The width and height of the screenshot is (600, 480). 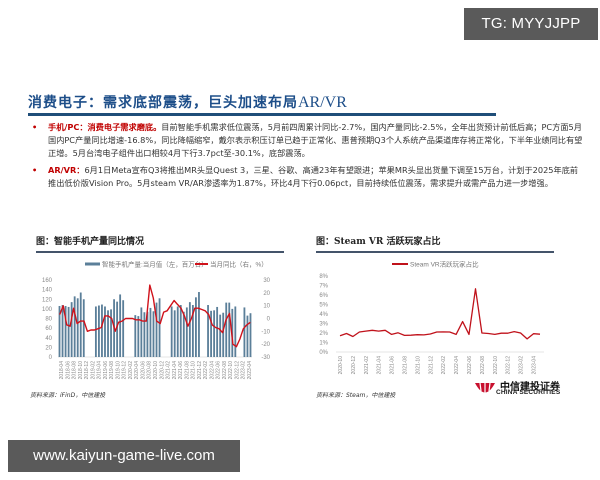 I want to click on svg-text: 100, so click(x=47, y=310).